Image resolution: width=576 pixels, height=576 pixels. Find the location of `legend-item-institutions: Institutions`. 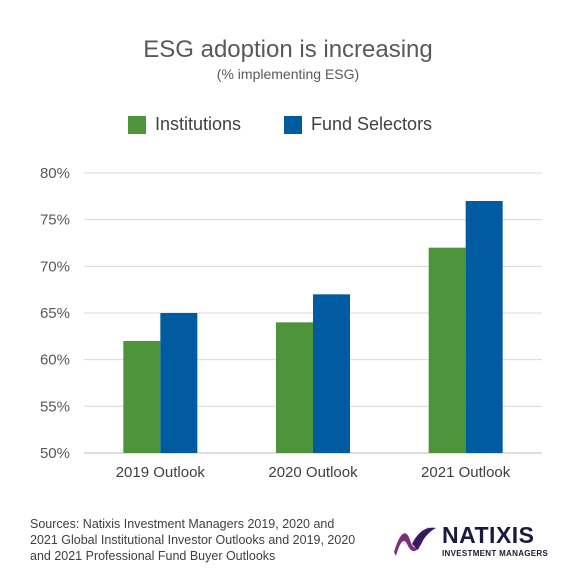

legend-item-institutions: Institutions is located at coordinates (184, 124).